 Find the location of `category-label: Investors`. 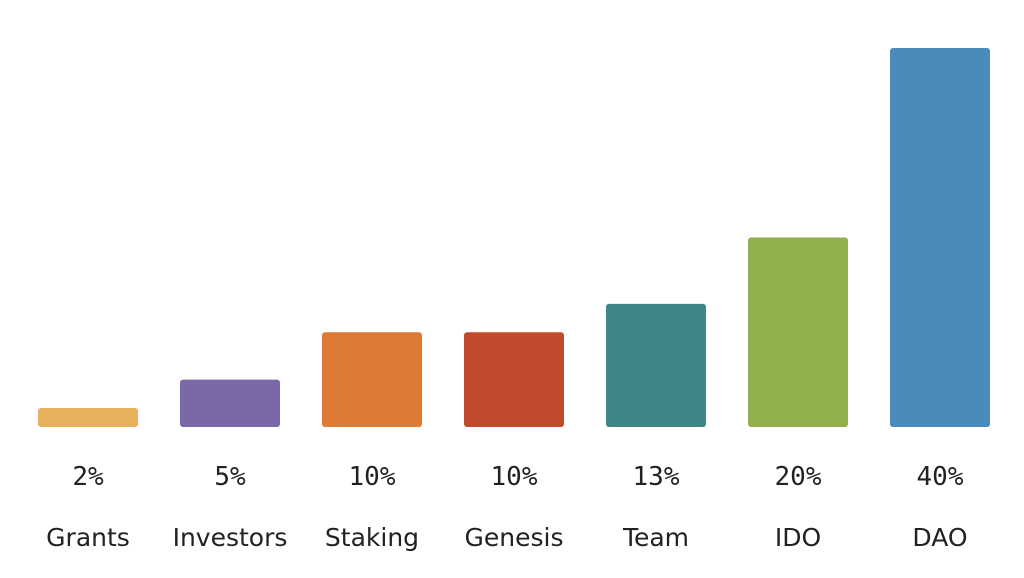

category-label: Investors is located at coordinates (230, 537).